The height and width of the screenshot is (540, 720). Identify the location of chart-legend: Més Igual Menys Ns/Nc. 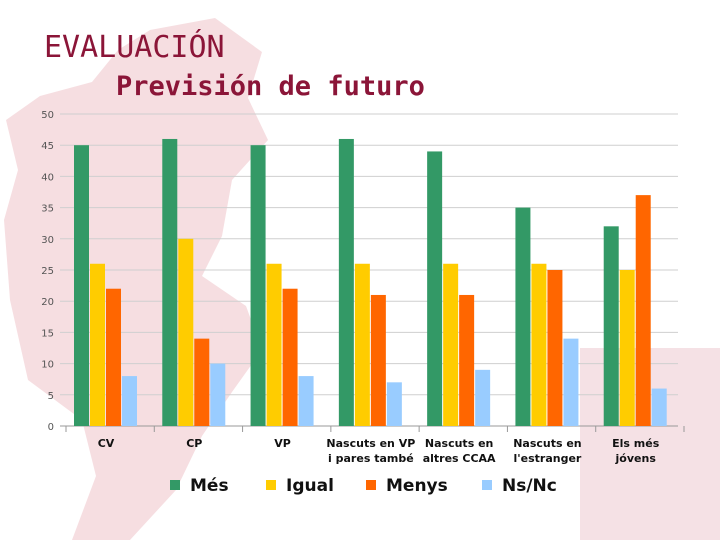
(370, 487).